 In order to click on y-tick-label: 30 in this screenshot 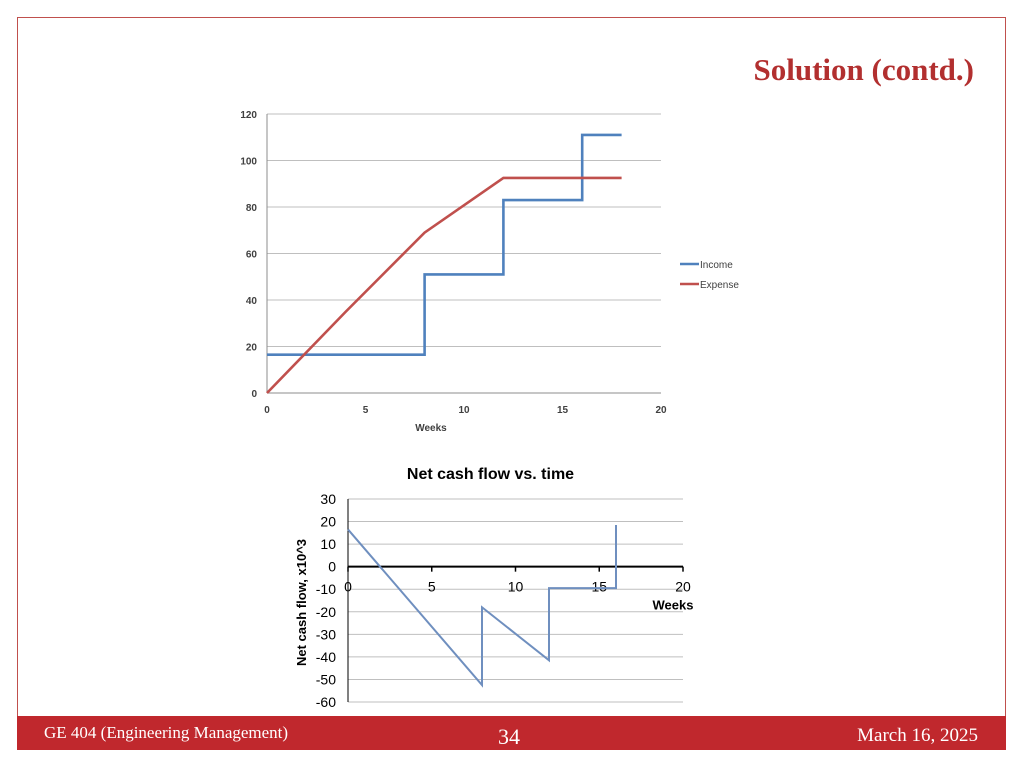, I will do `click(328, 499)`.